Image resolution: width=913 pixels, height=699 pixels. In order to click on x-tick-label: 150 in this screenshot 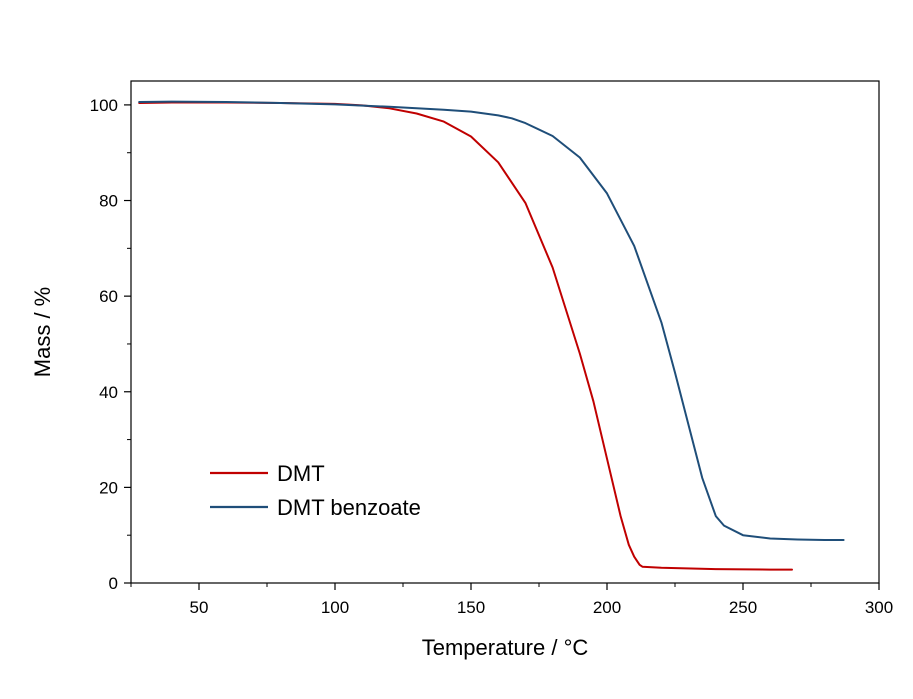, I will do `click(471, 607)`.